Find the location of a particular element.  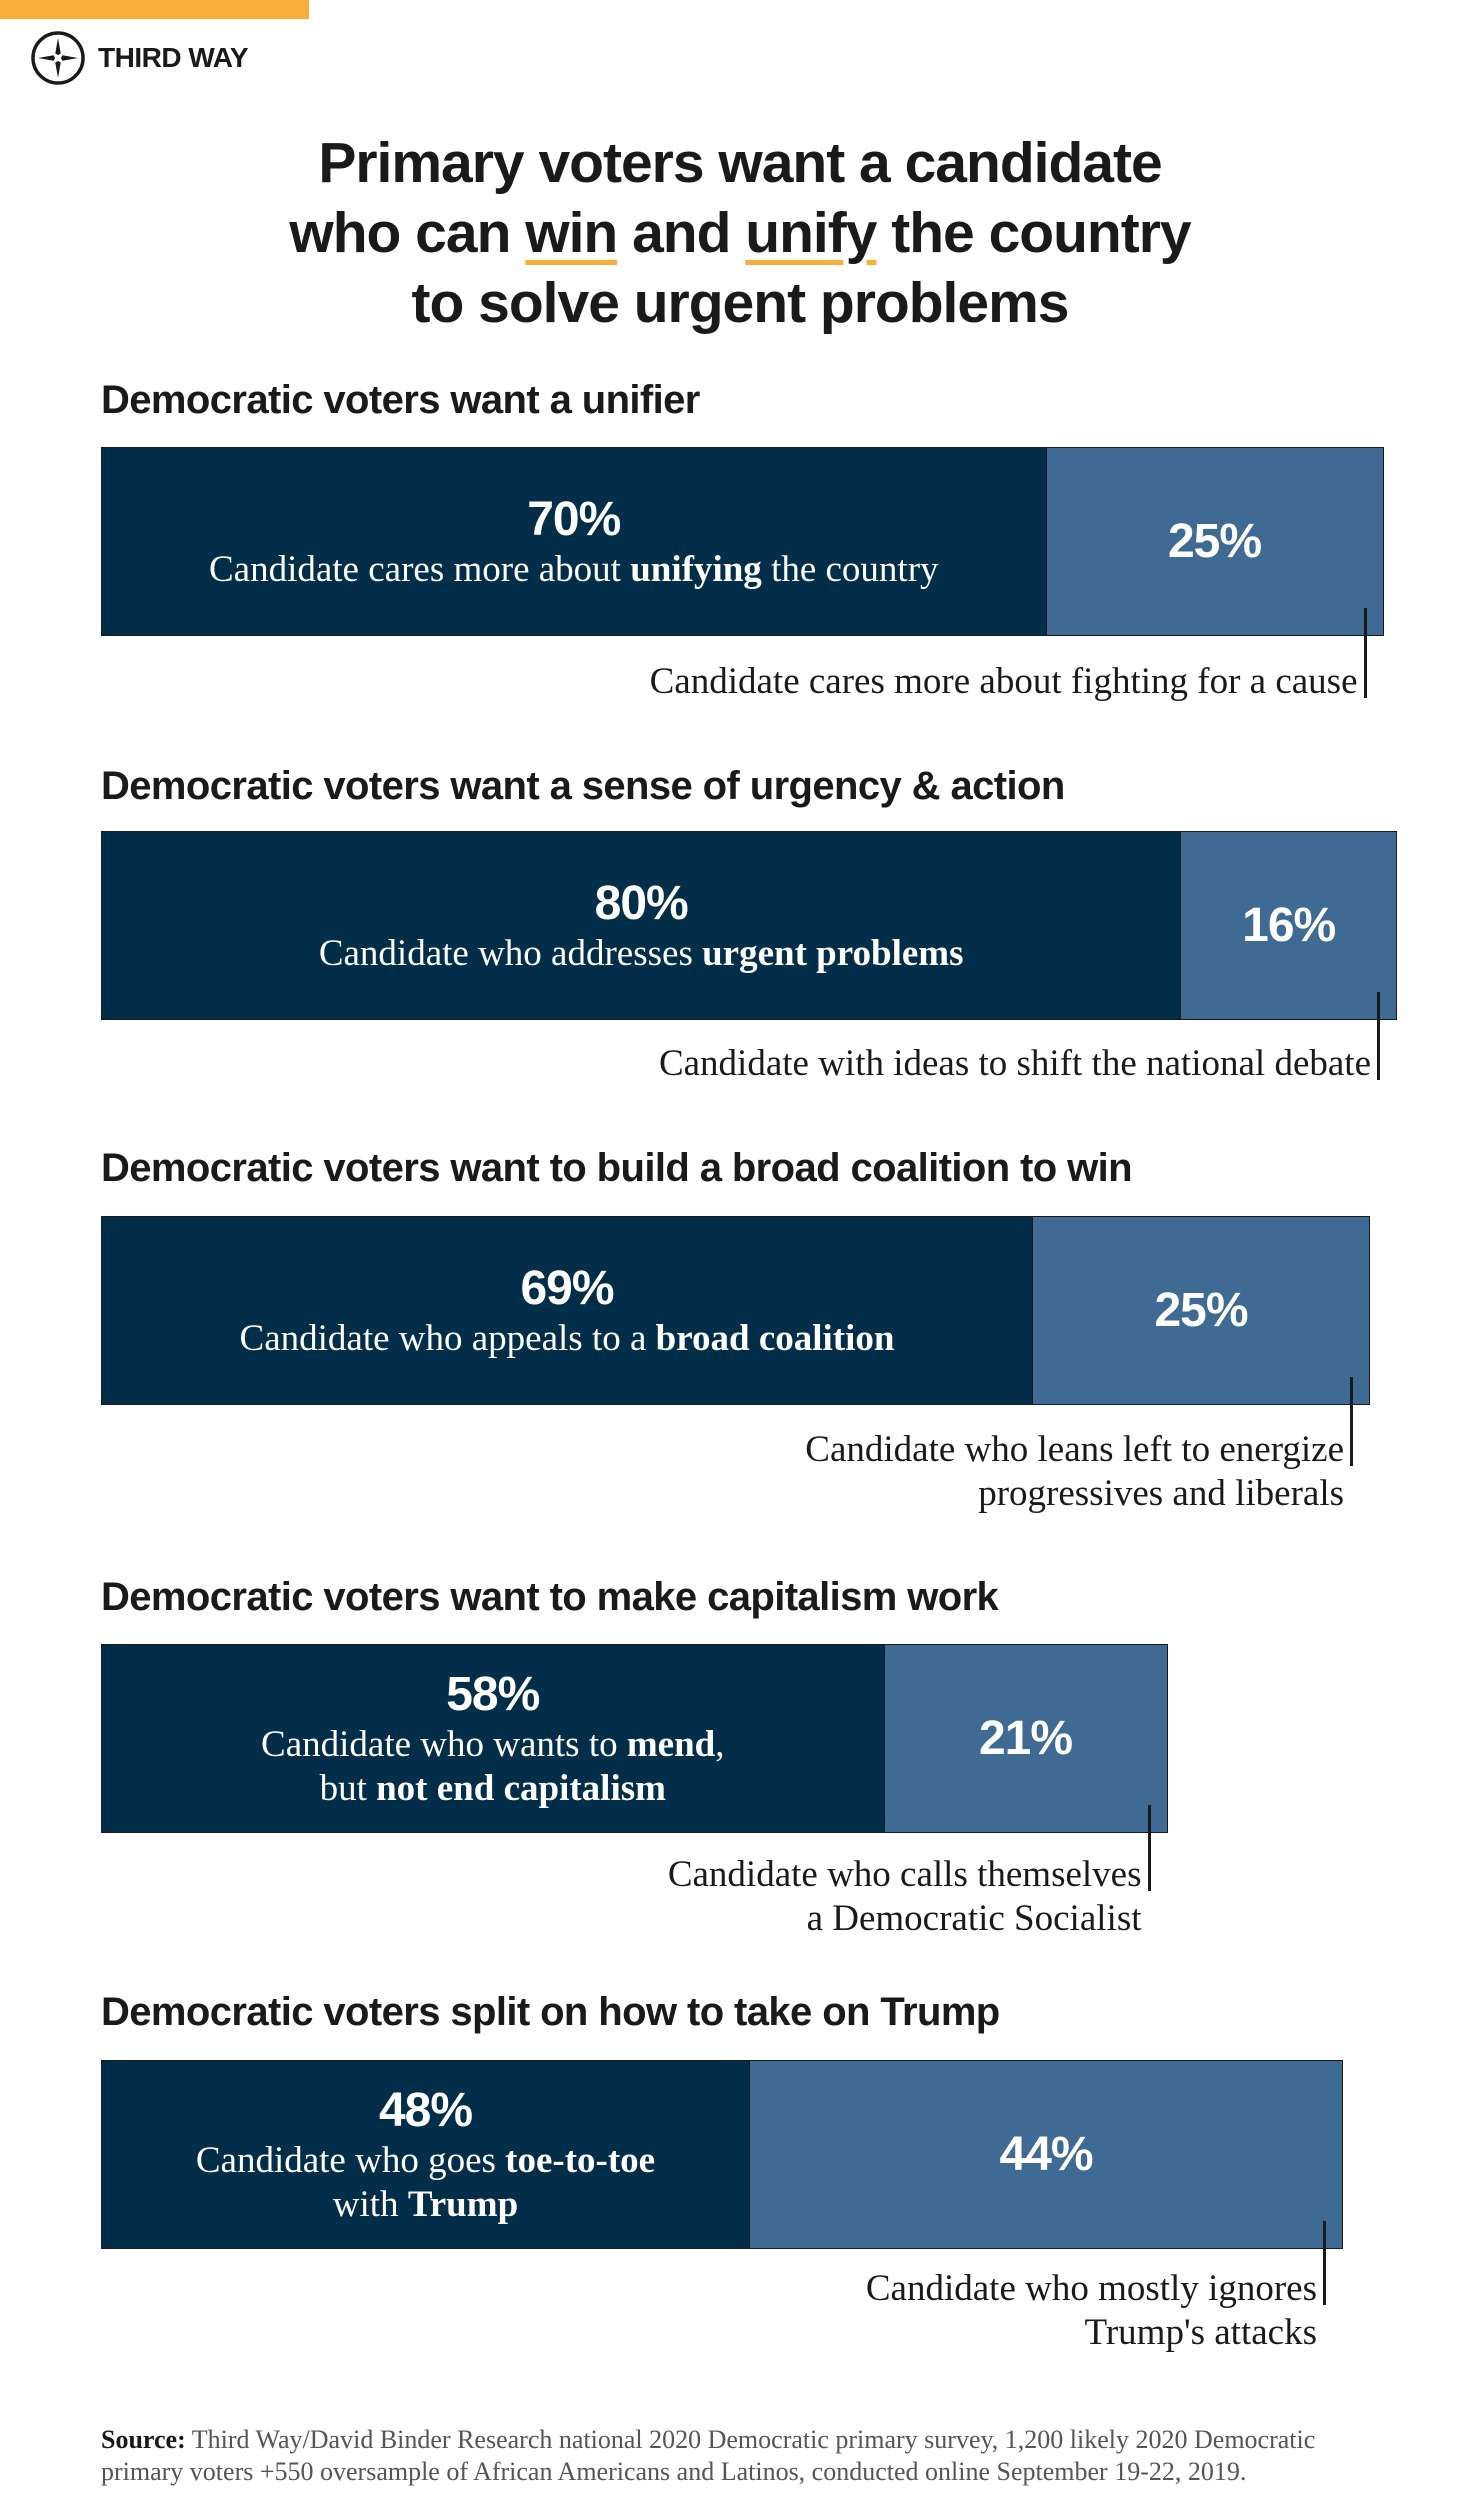

alternative-label: Trump's attacks is located at coordinates (1200, 2332).